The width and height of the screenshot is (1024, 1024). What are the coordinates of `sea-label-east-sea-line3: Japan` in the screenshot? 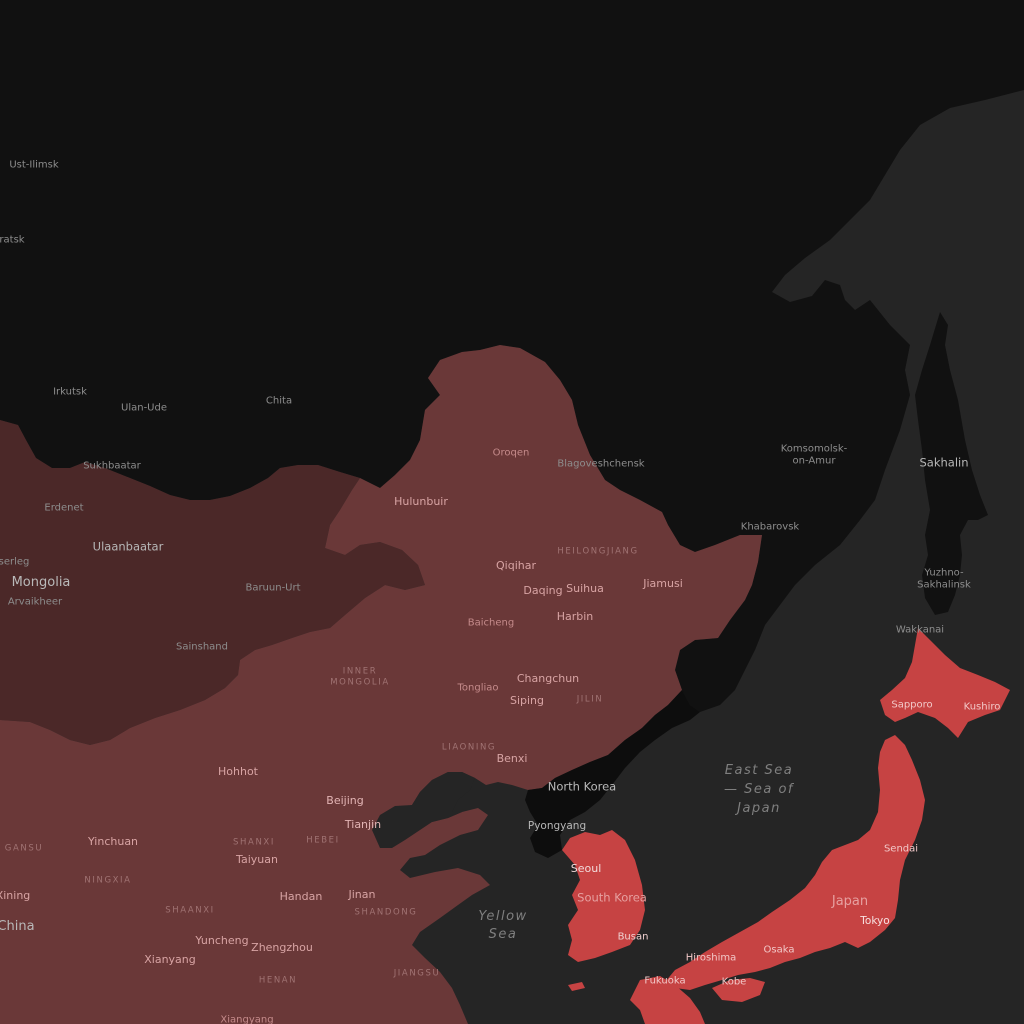 It's located at (759, 808).